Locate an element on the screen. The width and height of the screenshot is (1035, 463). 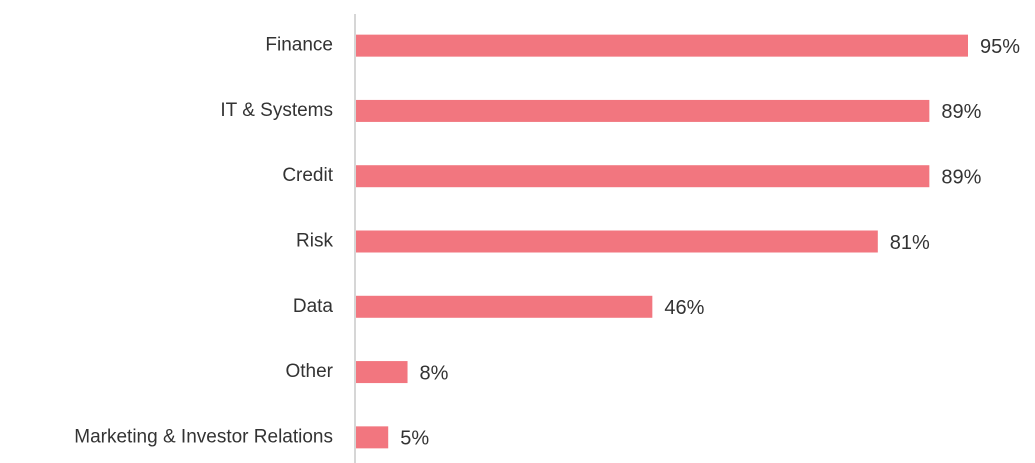
value-label: 95% is located at coordinates (1000, 47).